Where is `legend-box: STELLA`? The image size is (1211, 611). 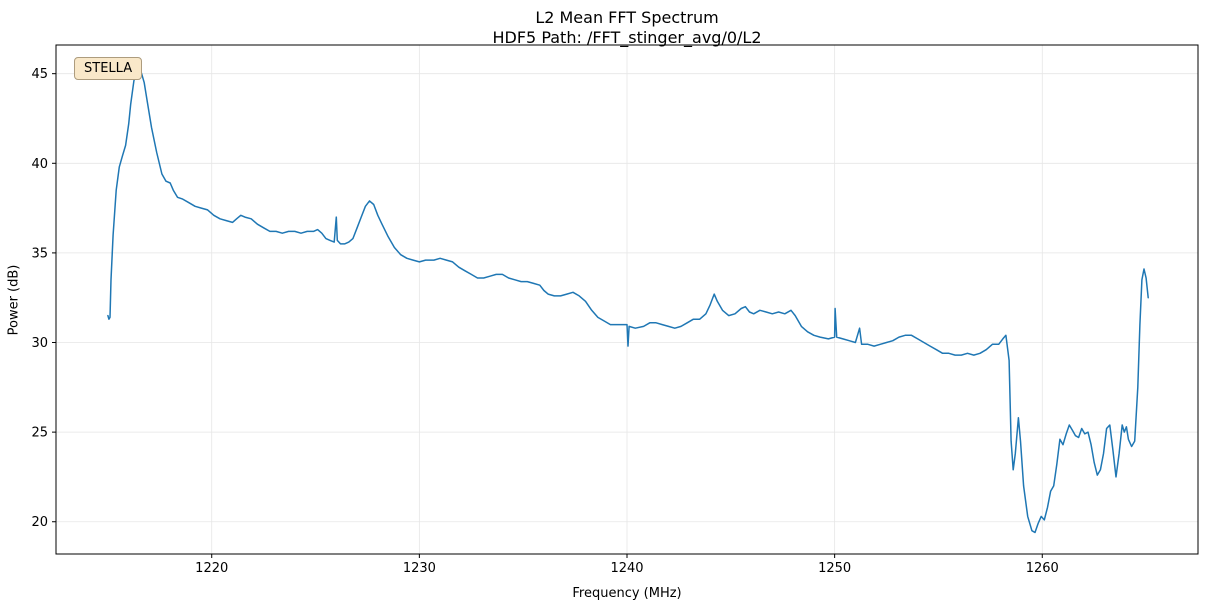
legend-box: STELLA is located at coordinates (108, 68).